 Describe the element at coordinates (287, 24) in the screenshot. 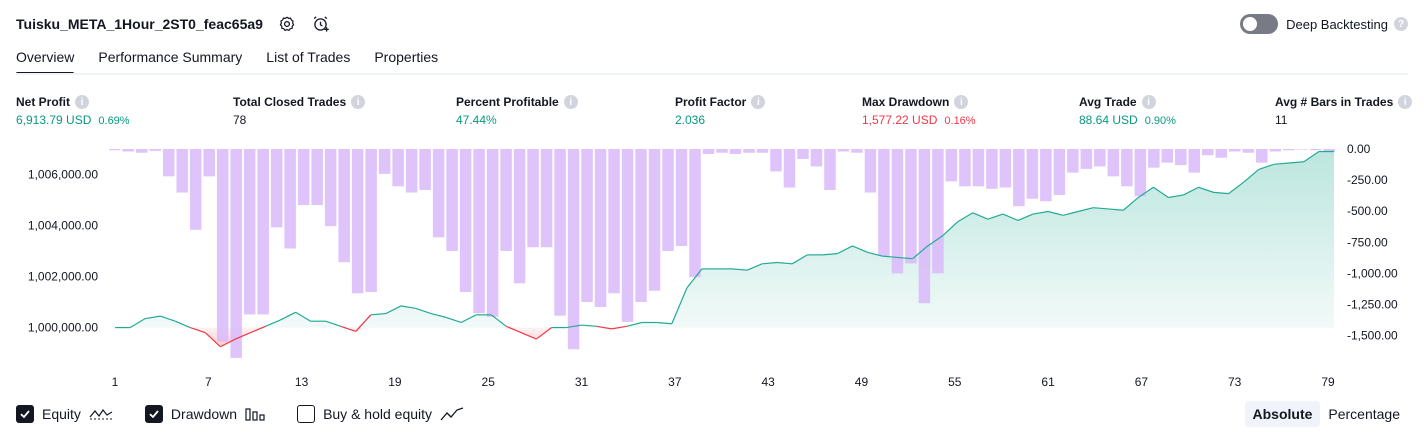

I see `settings-icon` at that location.